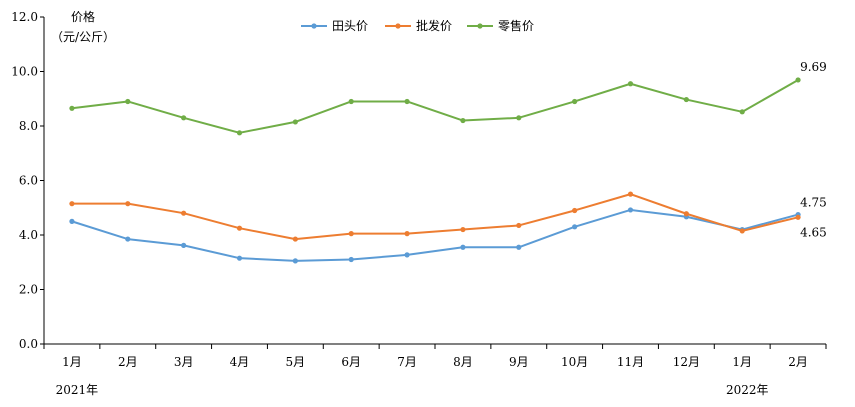 The height and width of the screenshot is (407, 855). I want to click on data-label: 4.65, so click(813, 232).